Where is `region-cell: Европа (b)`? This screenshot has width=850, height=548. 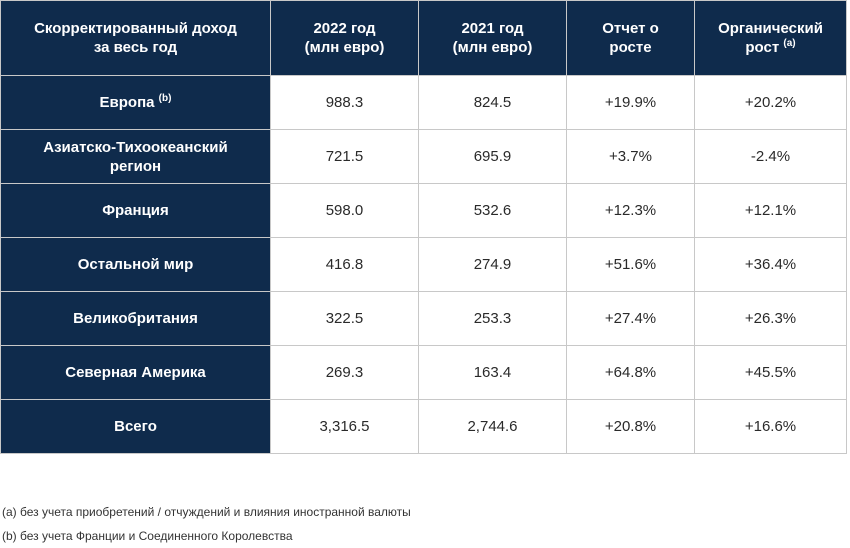
region-cell: Европа (b) is located at coordinates (135, 102).